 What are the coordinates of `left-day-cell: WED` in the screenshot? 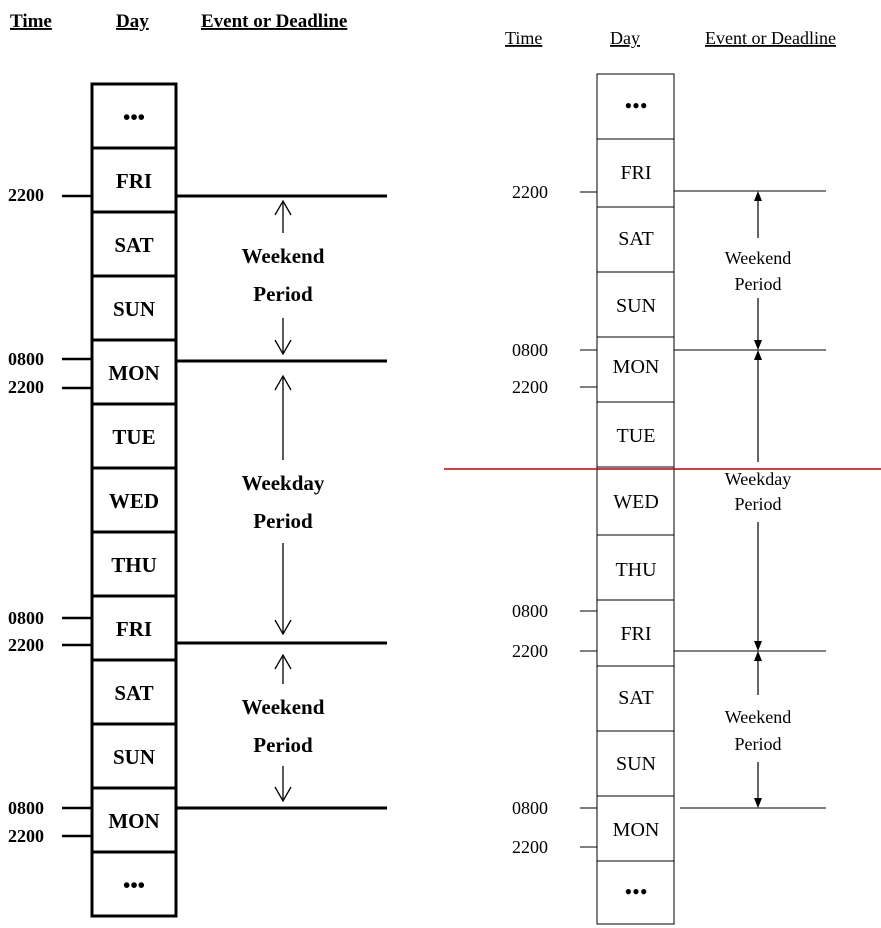 It's located at (134, 501).